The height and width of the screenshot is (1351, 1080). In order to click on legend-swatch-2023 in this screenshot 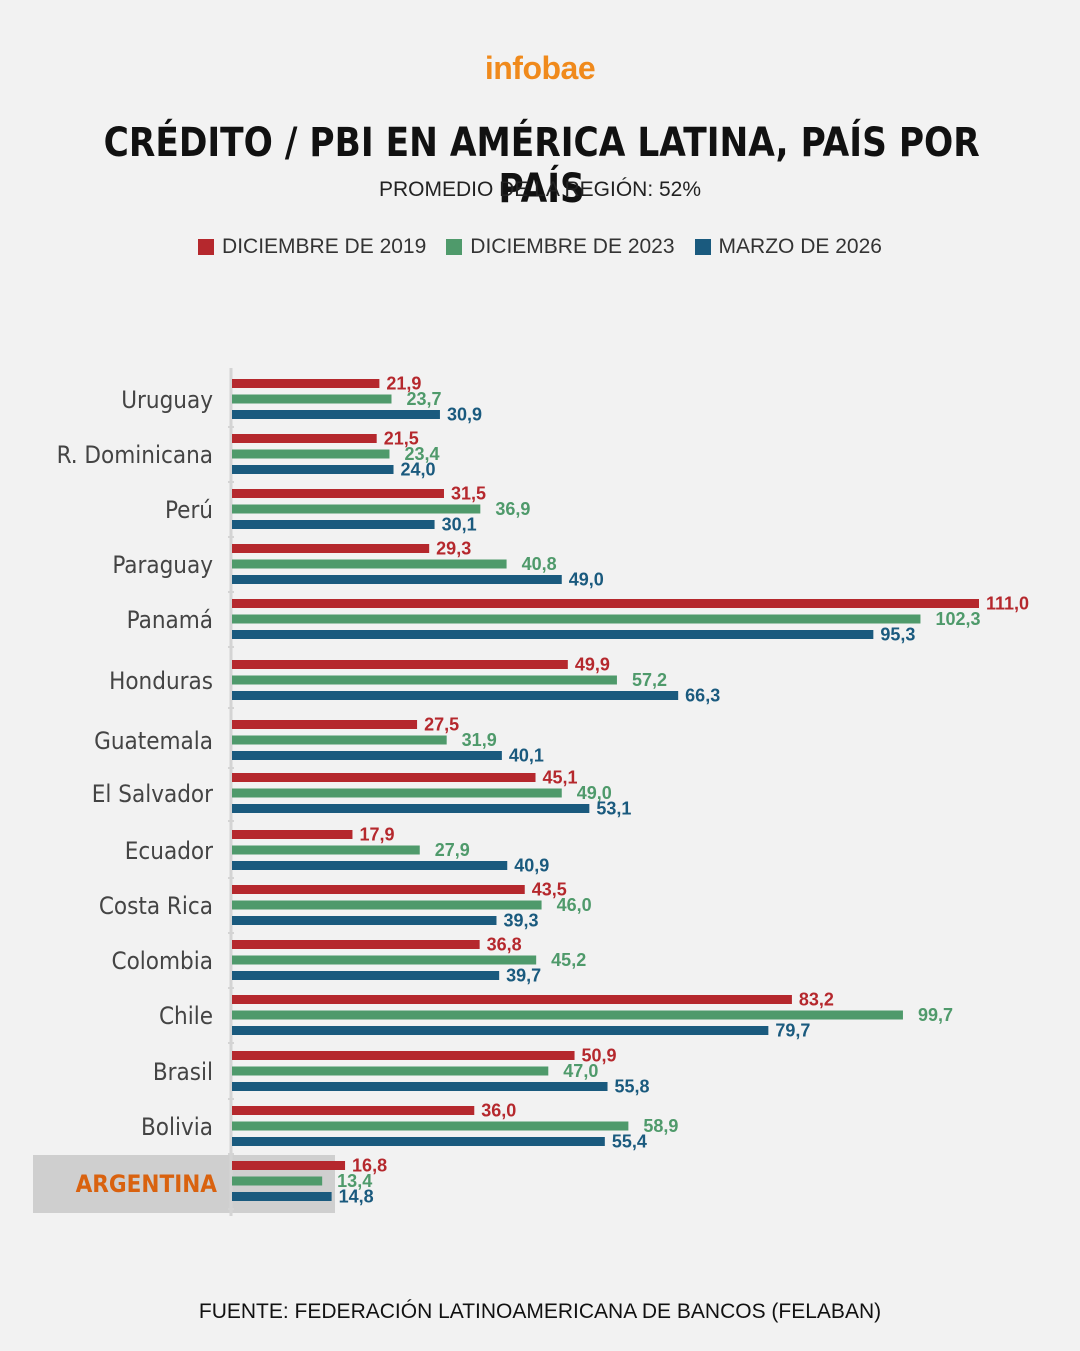, I will do `click(454, 247)`.